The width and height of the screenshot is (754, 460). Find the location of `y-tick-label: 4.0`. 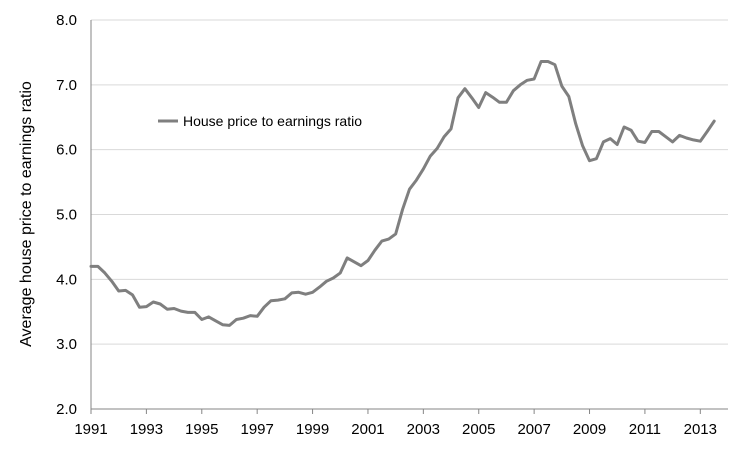

y-tick-label: 4.0 is located at coordinates (66, 279).